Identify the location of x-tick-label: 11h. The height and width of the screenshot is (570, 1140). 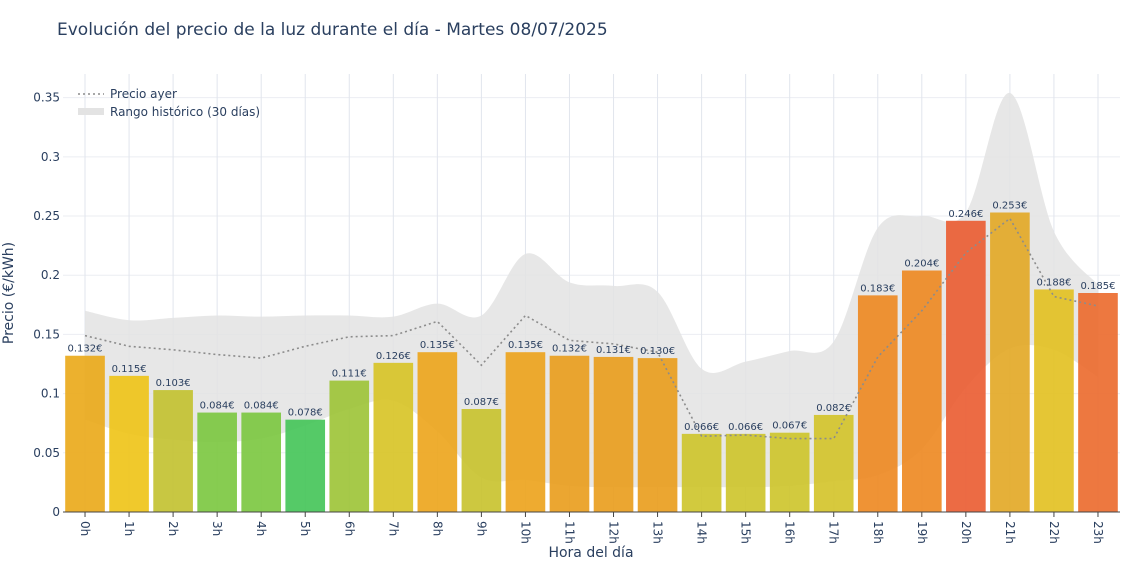
(569, 532).